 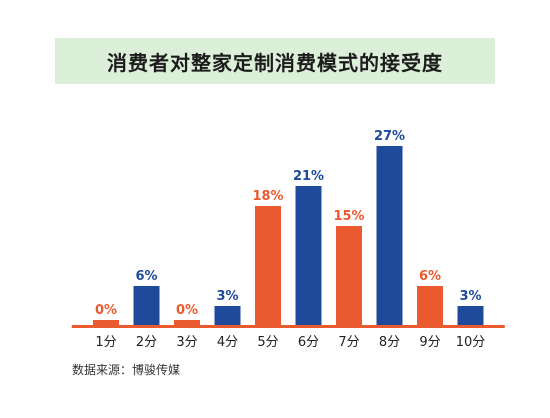 What do you see at coordinates (470, 296) in the screenshot?
I see `value-label-10: 3%` at bounding box center [470, 296].